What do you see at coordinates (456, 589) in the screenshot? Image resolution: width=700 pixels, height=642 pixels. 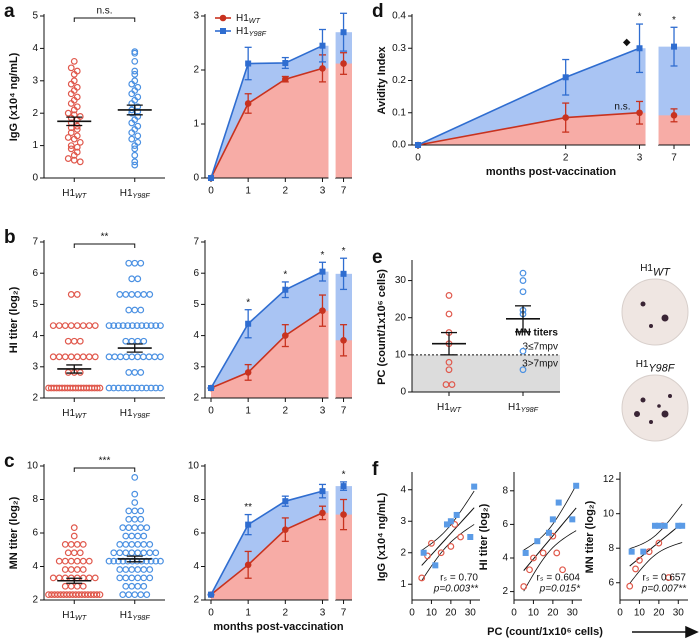 I see `annotation: p=0.003**` at bounding box center [456, 589].